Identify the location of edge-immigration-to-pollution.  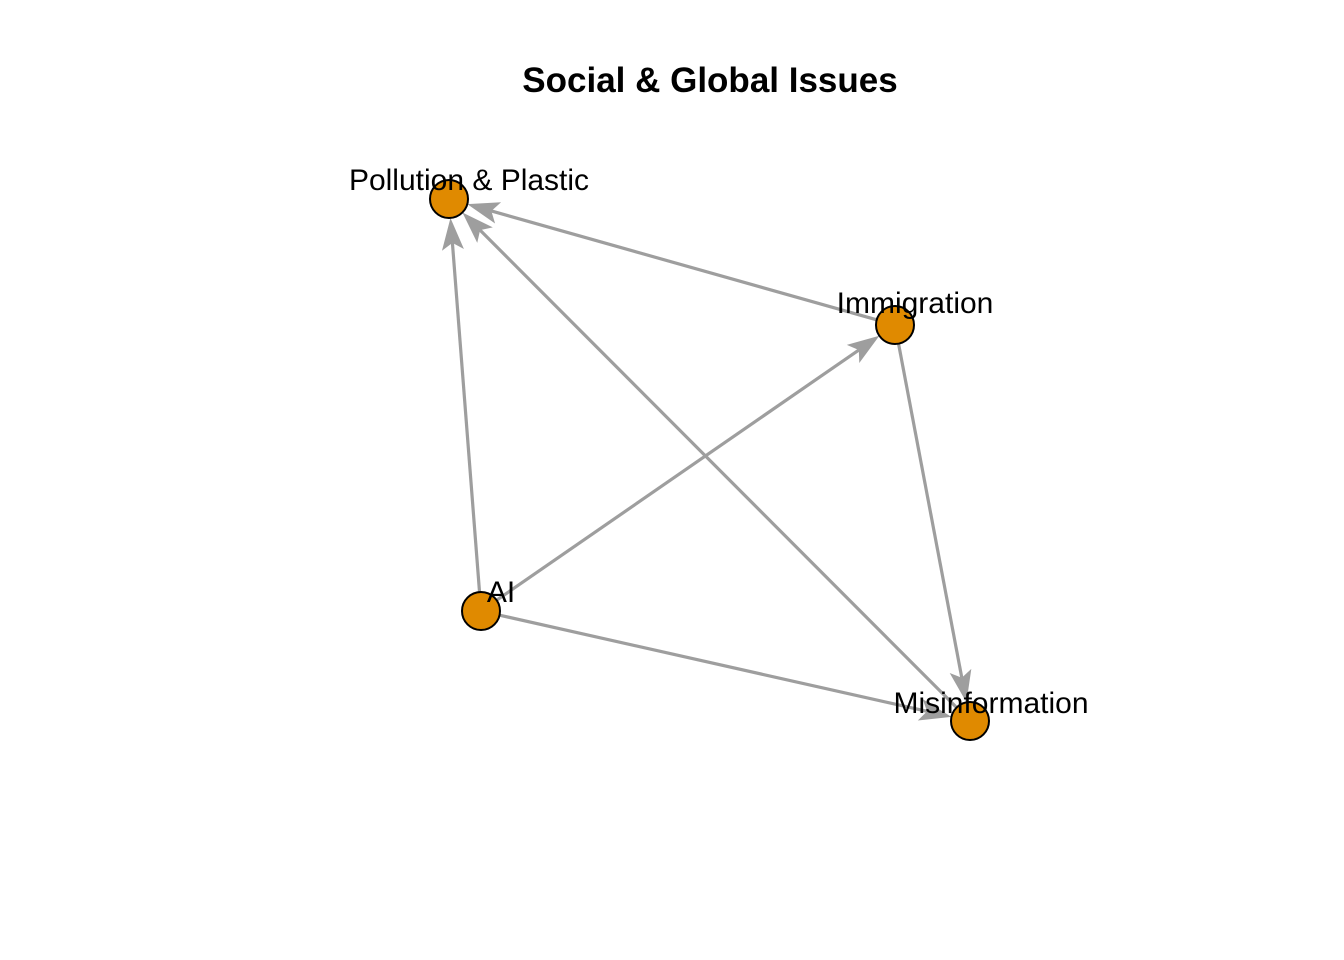
(672, 262).